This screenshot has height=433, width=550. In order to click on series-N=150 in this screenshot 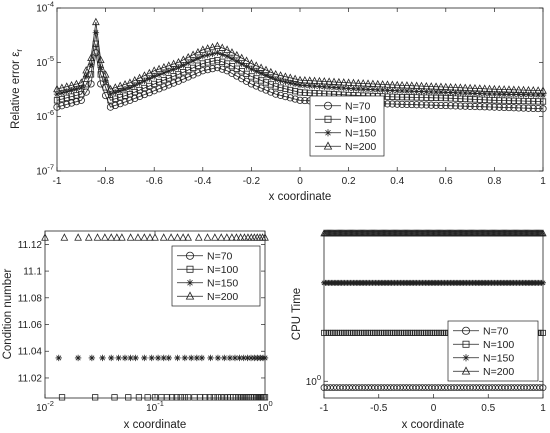, I will do `click(300, 64)`.